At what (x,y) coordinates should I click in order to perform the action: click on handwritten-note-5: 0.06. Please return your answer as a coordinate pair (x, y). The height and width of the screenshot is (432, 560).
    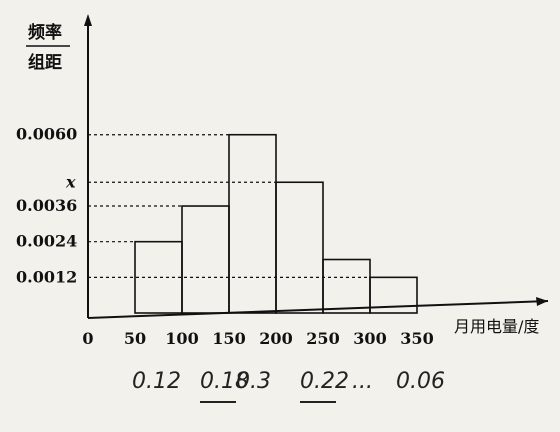
    Looking at the image, I should click on (420, 381).